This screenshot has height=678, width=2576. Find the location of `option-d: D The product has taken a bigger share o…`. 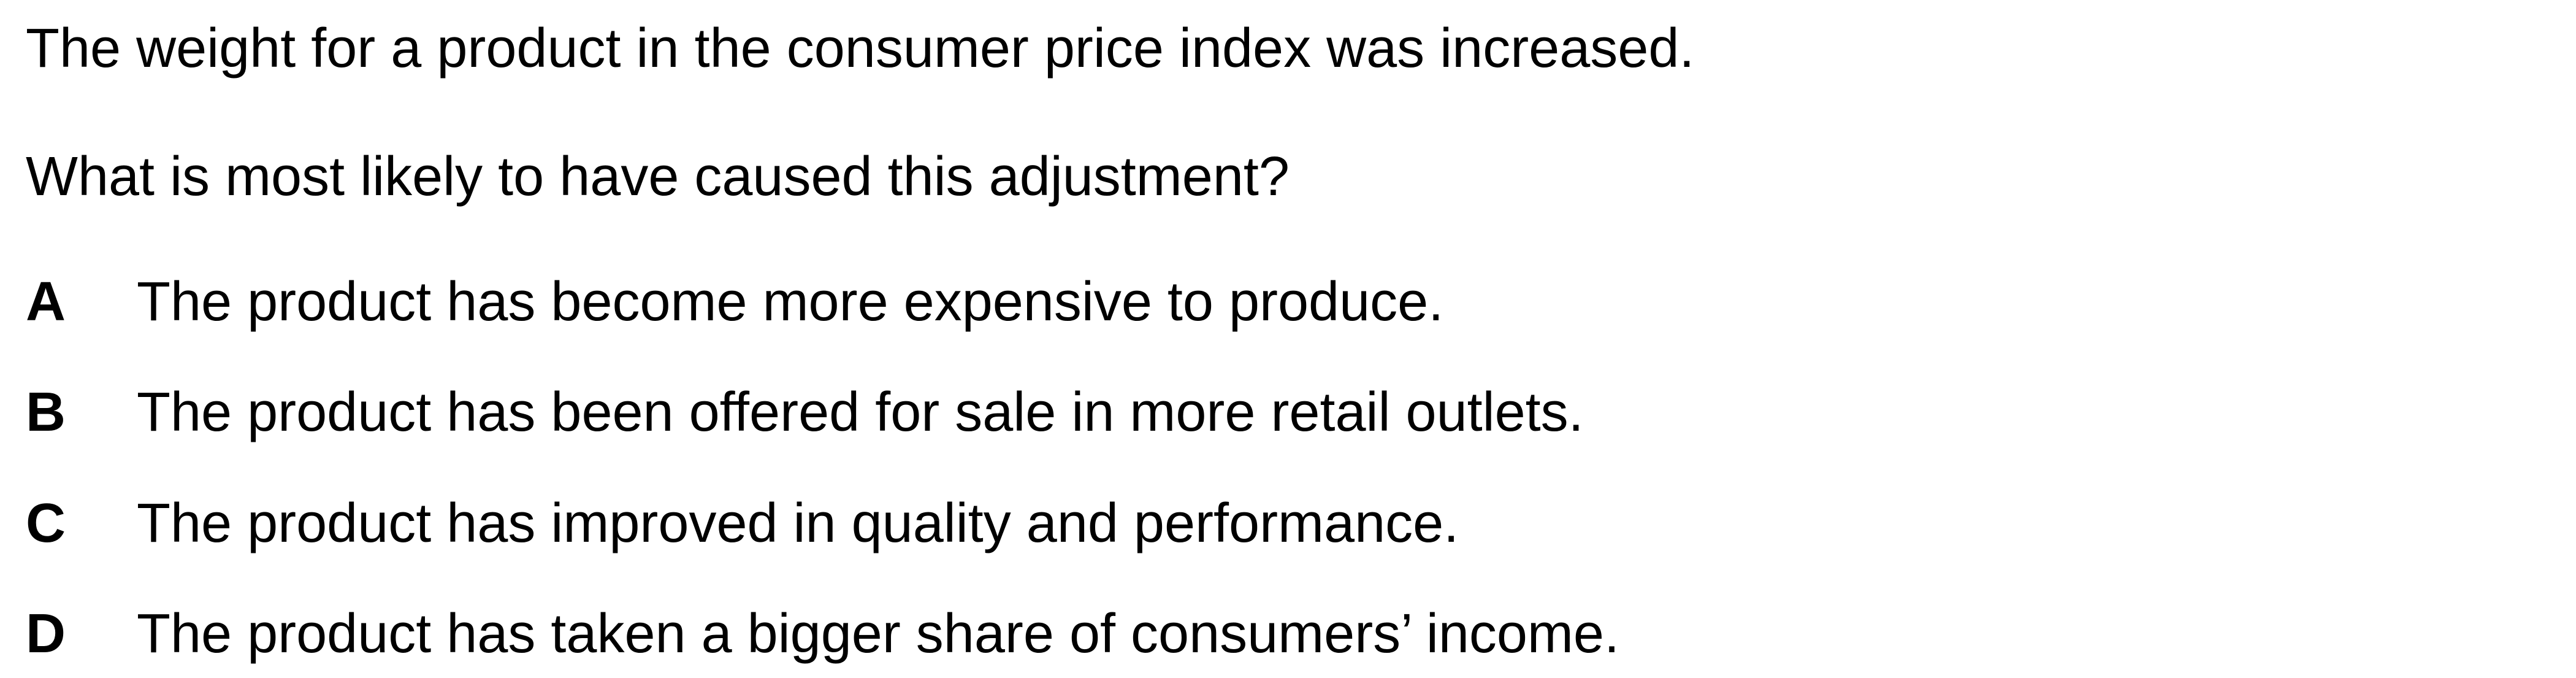

option-d: D The product has taken a bigger share o… is located at coordinates (945, 637).